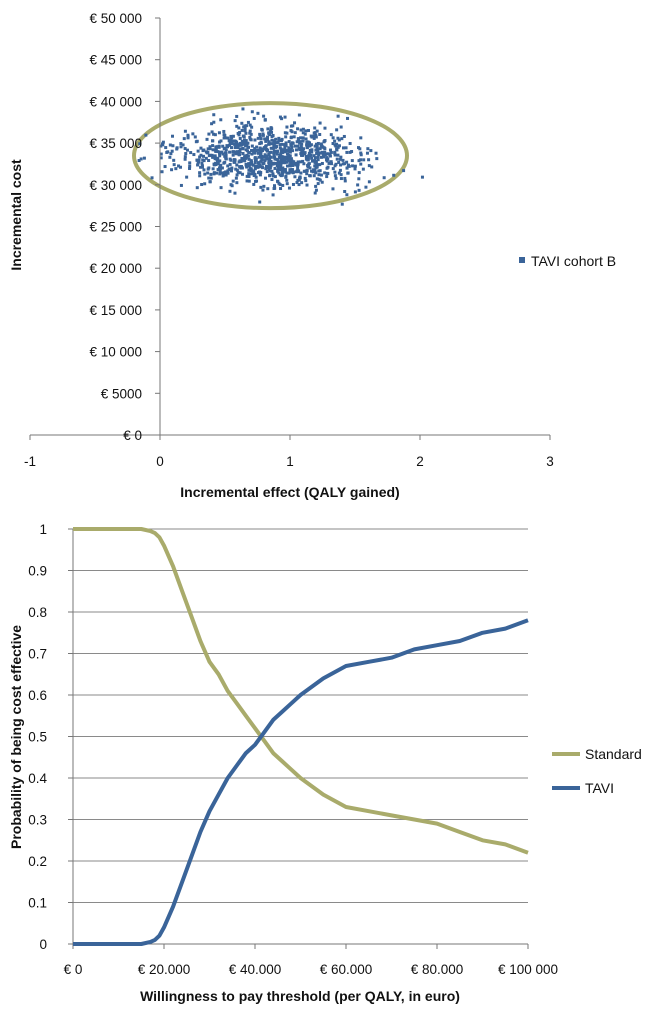  Describe the element at coordinates (522, 260) in the screenshot. I see `scatter-legend-marker` at that location.